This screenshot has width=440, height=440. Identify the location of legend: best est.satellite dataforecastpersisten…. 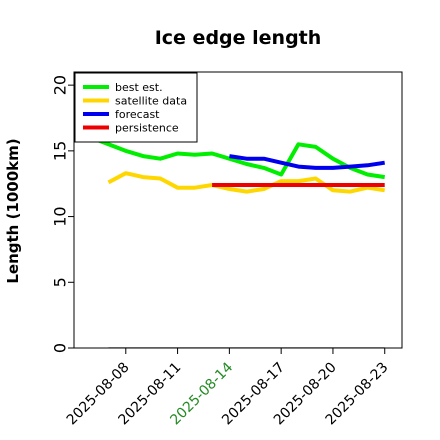
(136, 107).